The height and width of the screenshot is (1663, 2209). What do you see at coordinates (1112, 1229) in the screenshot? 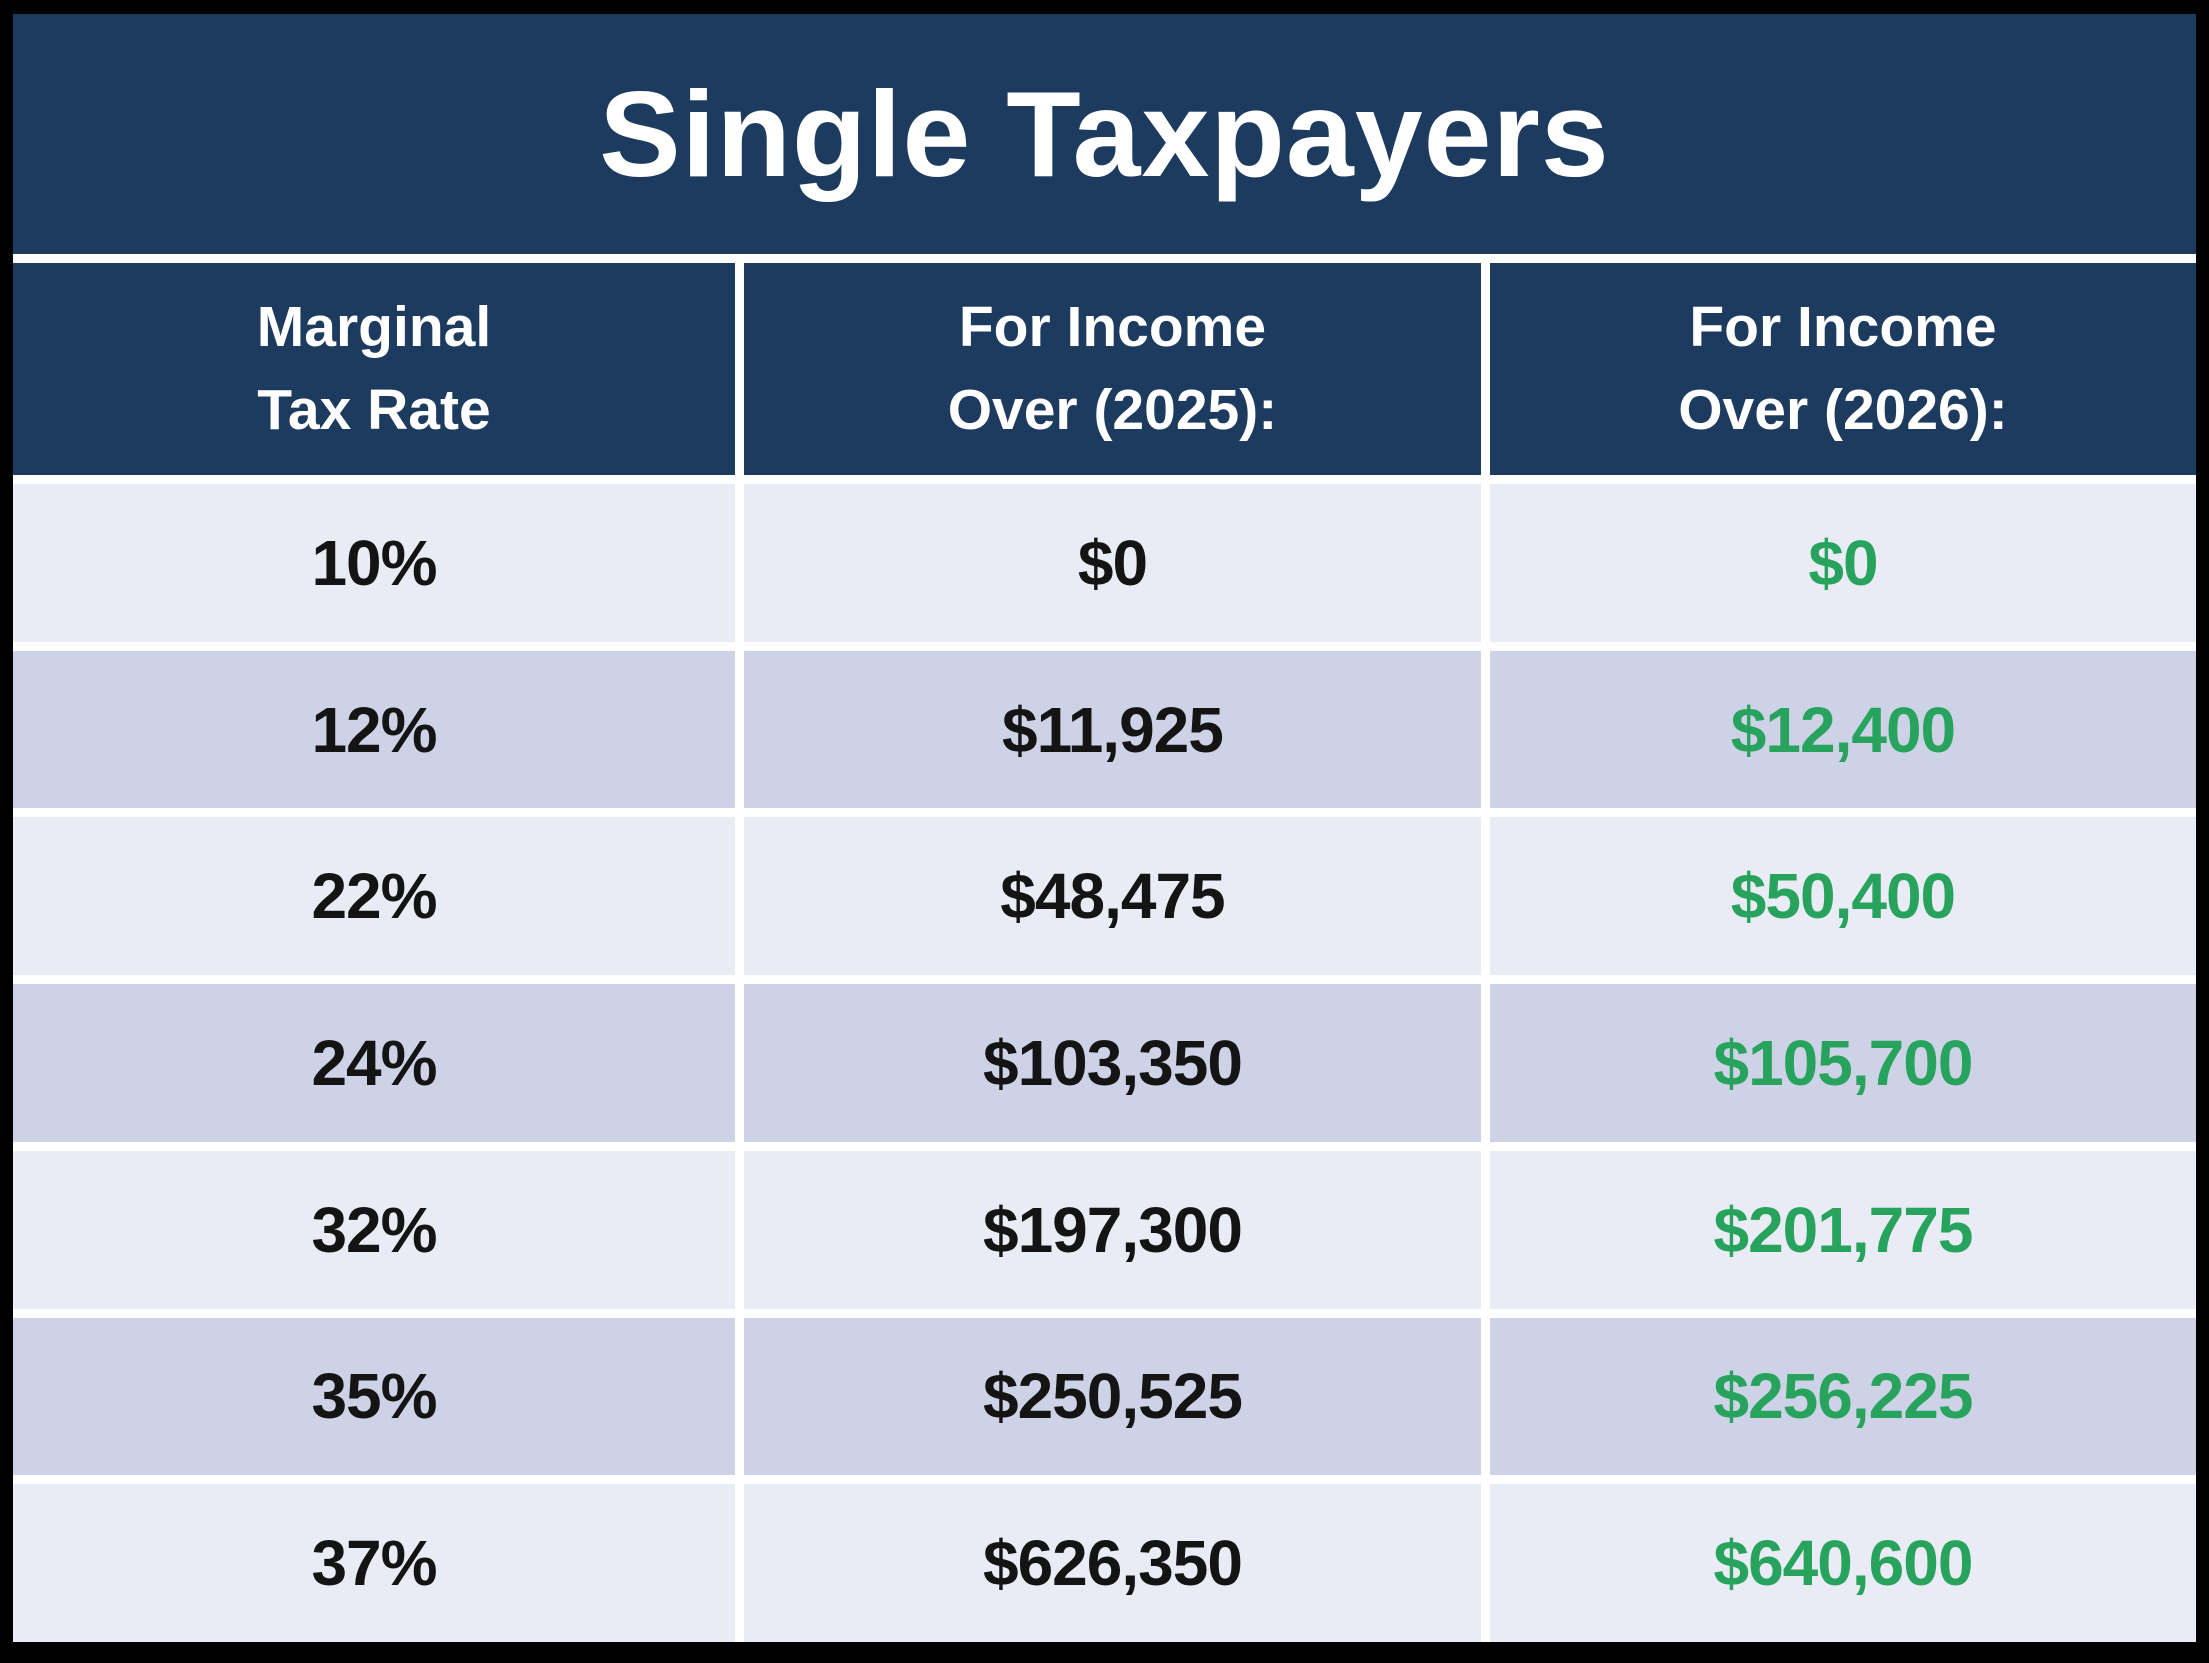
I see `income-2025-cell: $197,300` at bounding box center [1112, 1229].